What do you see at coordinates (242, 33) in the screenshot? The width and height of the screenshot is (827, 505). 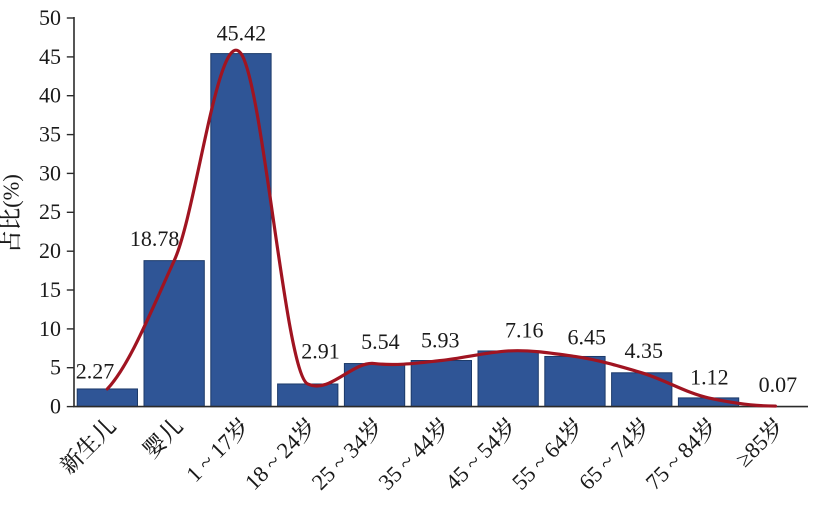 I see `svg-text: 45.42` at bounding box center [242, 33].